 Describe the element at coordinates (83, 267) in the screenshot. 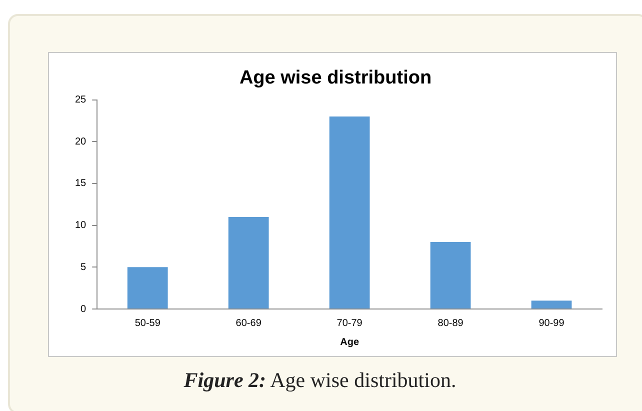

I see `y-tick-label: 5` at that location.